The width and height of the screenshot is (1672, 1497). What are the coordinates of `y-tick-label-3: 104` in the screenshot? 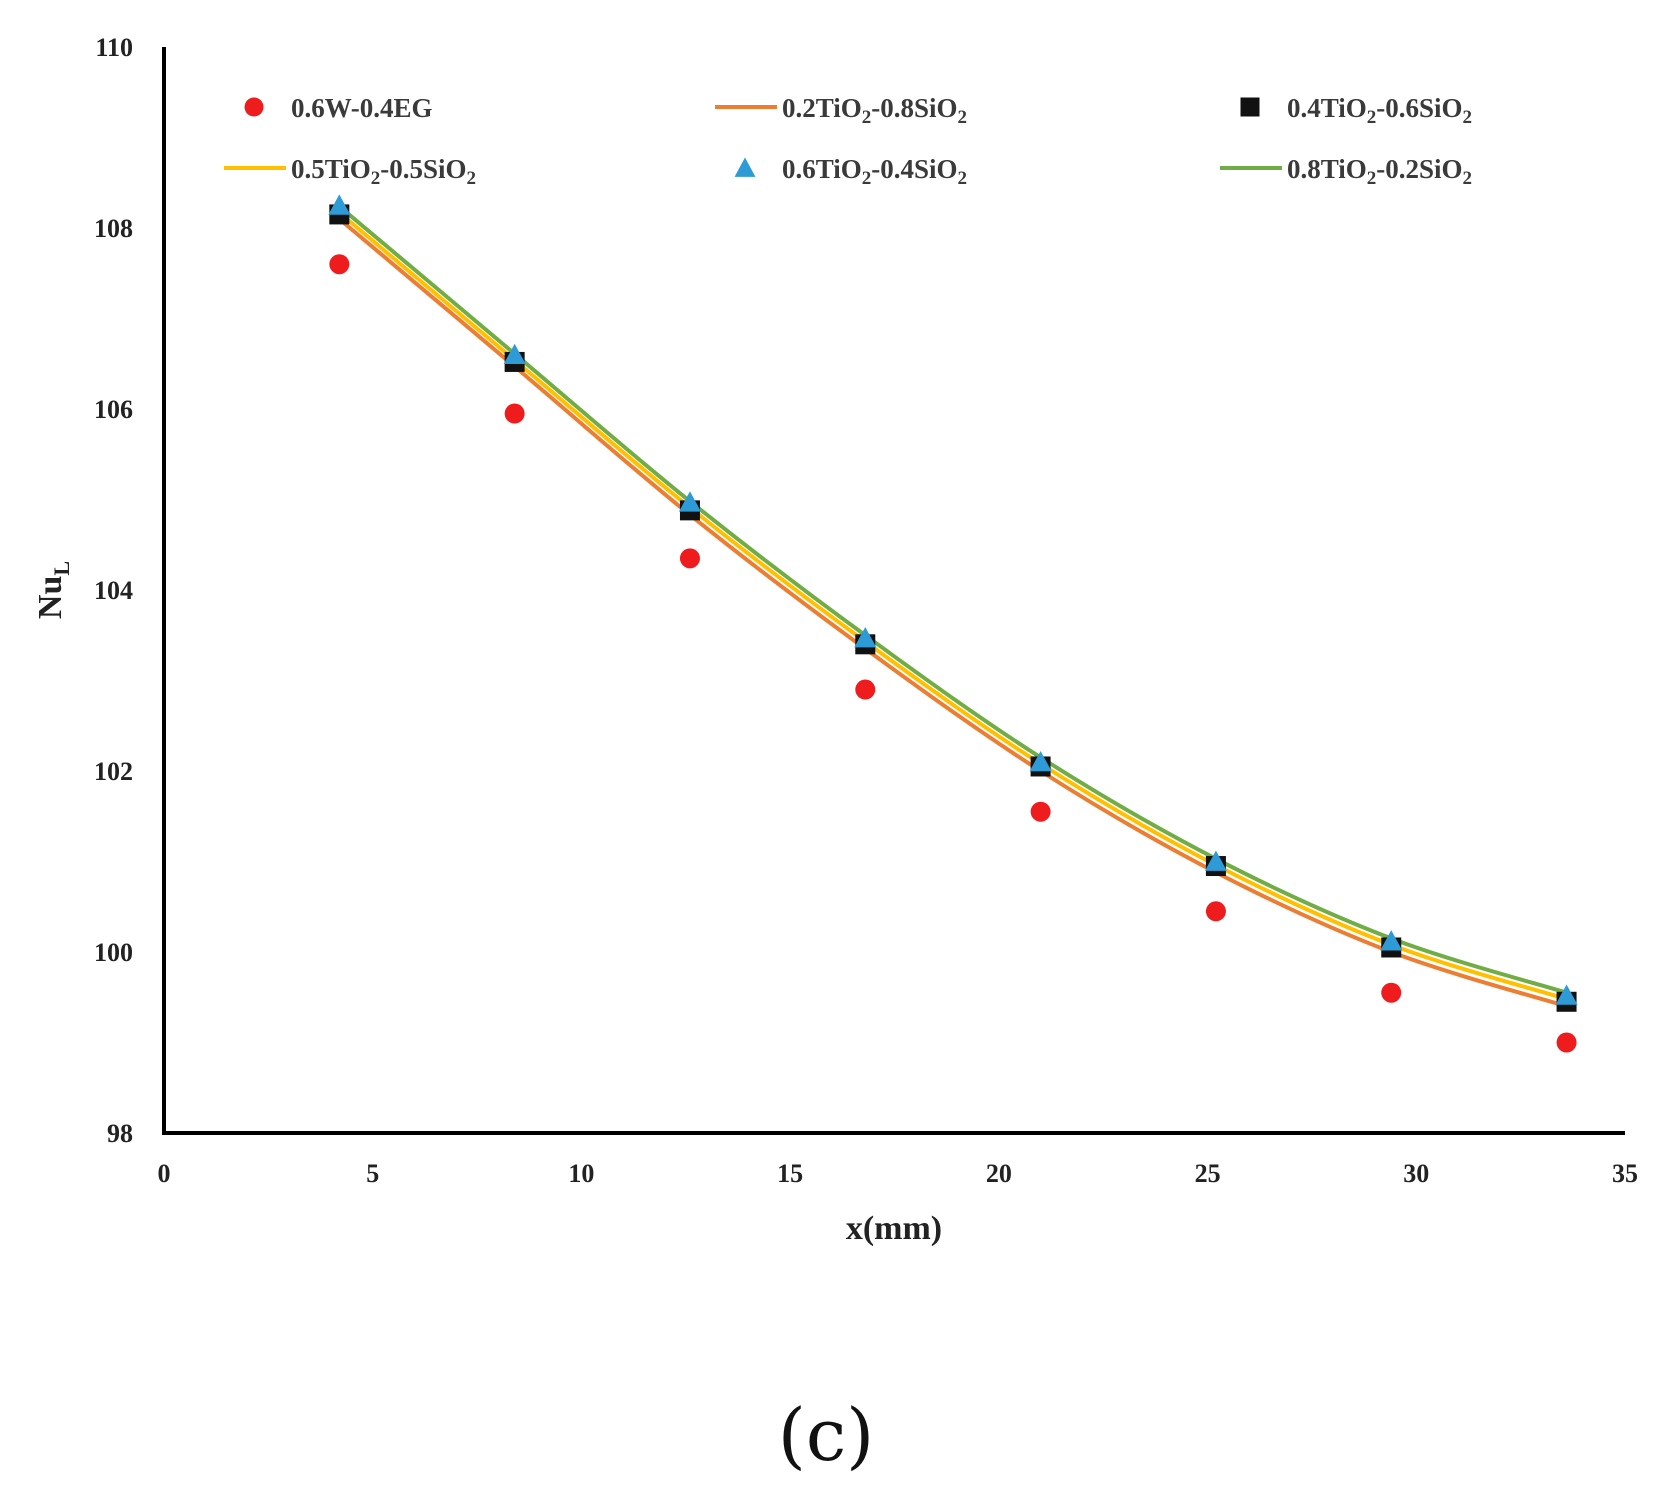 It's located at (113, 590).